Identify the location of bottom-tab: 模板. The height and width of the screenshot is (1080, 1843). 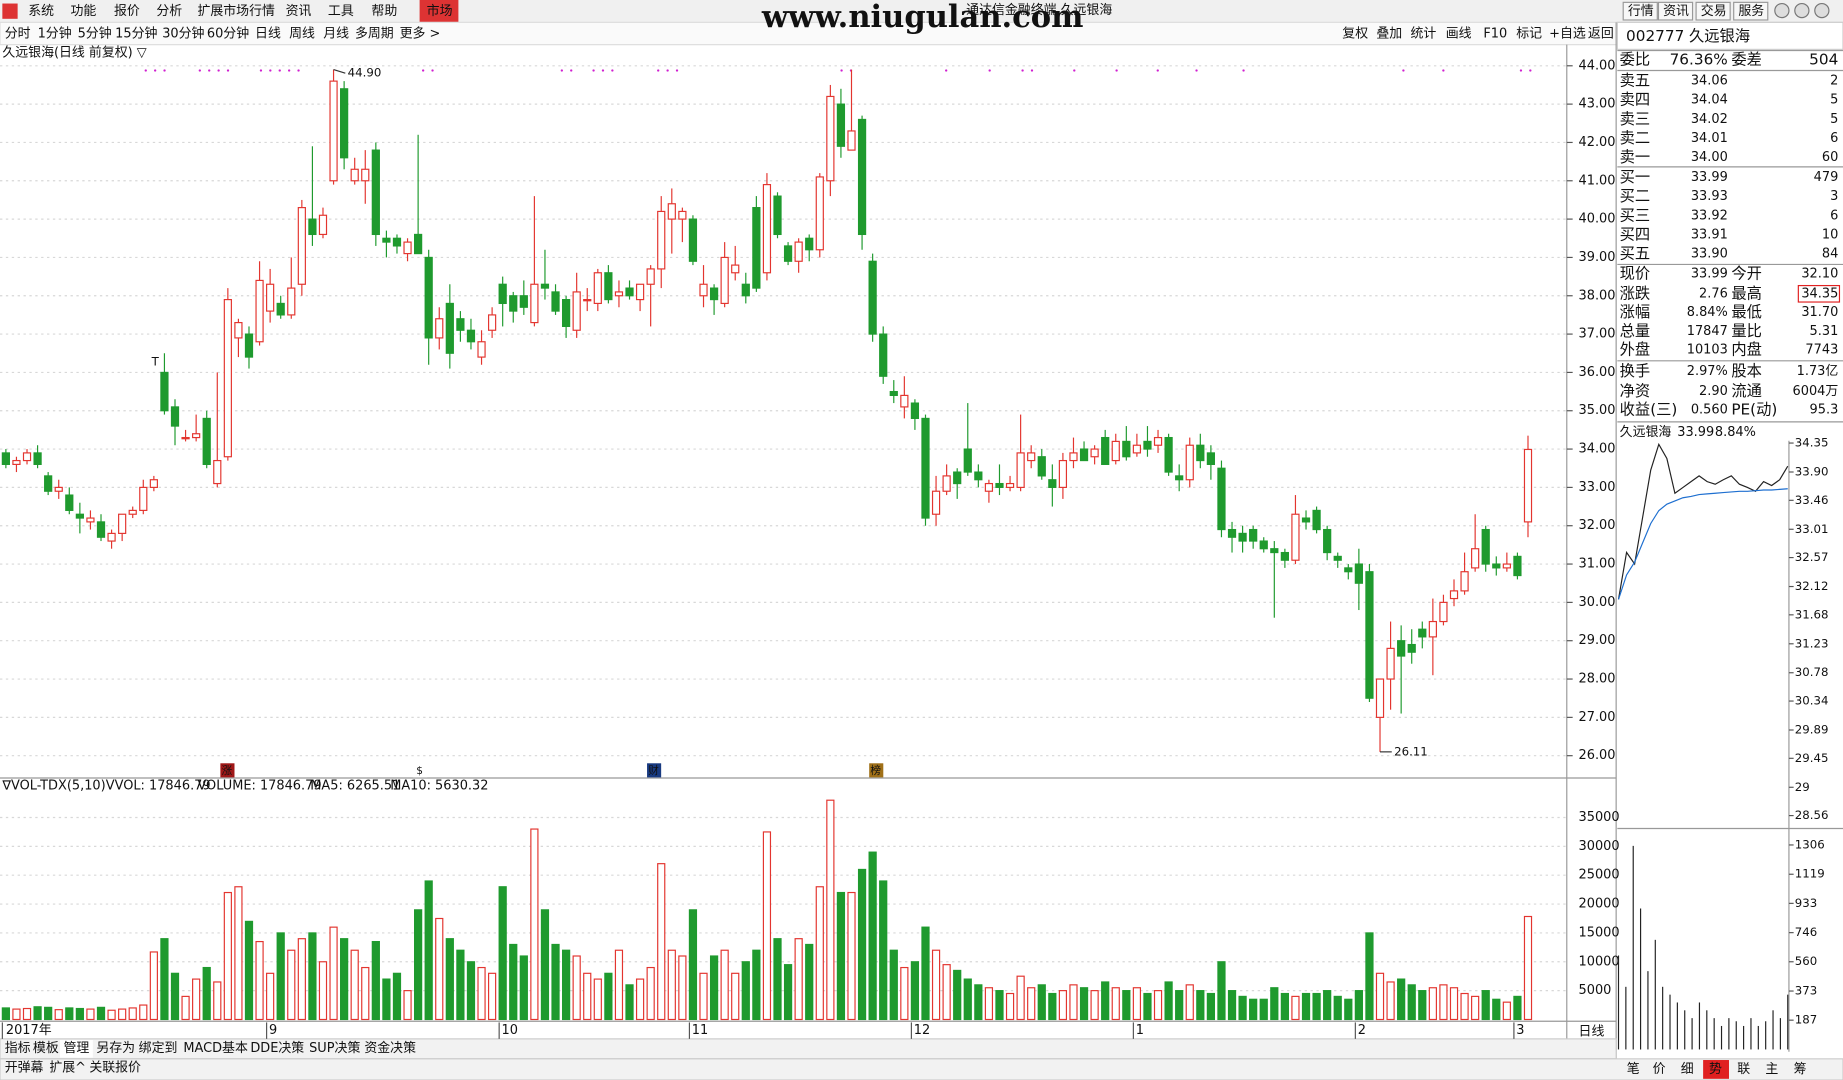
(46, 1048).